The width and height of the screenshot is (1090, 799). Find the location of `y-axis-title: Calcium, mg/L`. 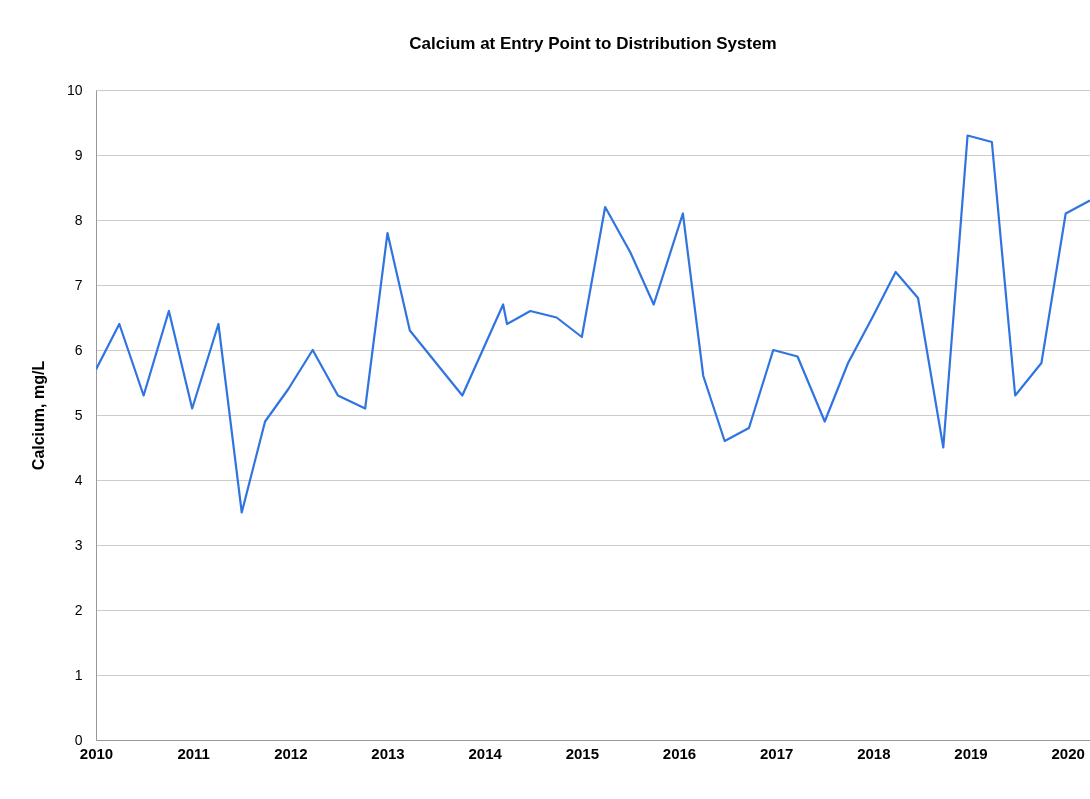

y-axis-title: Calcium, mg/L is located at coordinates (38, 415).